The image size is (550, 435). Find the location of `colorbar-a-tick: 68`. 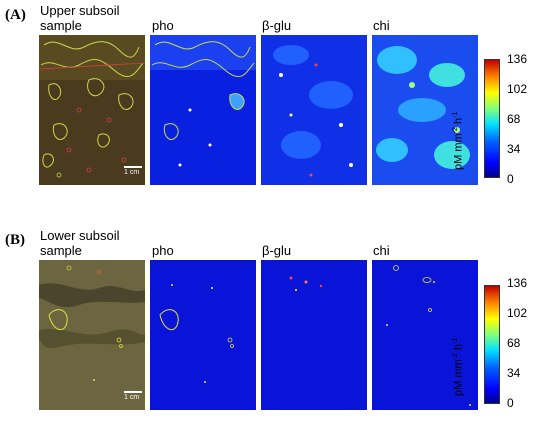

colorbar-a-tick: 68 is located at coordinates (514, 119).